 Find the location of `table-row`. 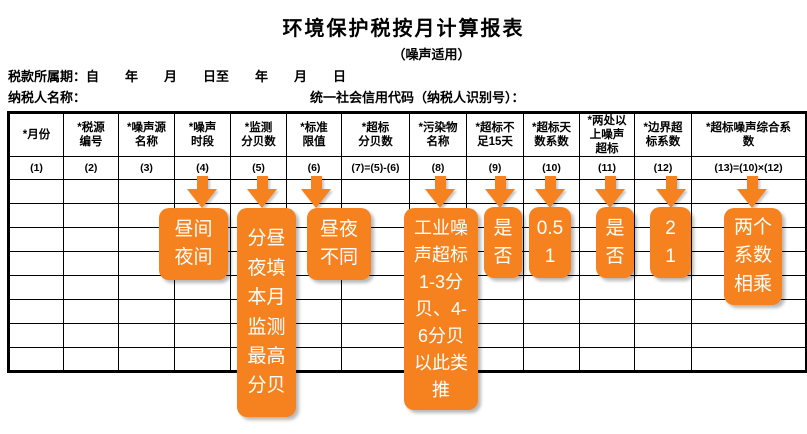

table-row is located at coordinates (407, 192).